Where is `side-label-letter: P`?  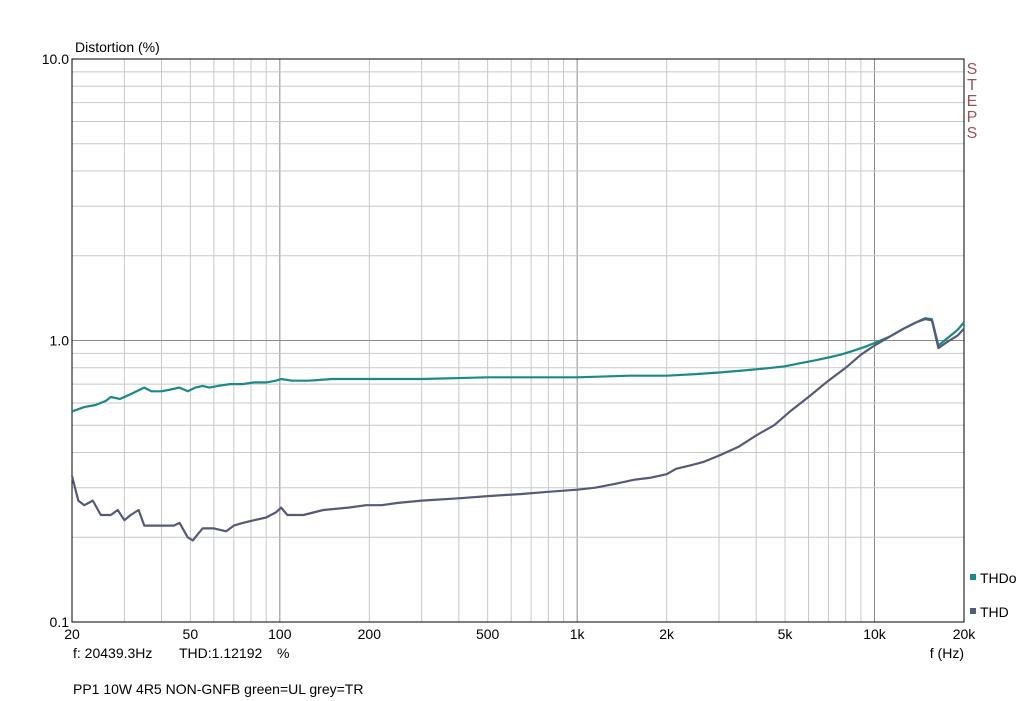
side-label-letter: P is located at coordinates (972, 117).